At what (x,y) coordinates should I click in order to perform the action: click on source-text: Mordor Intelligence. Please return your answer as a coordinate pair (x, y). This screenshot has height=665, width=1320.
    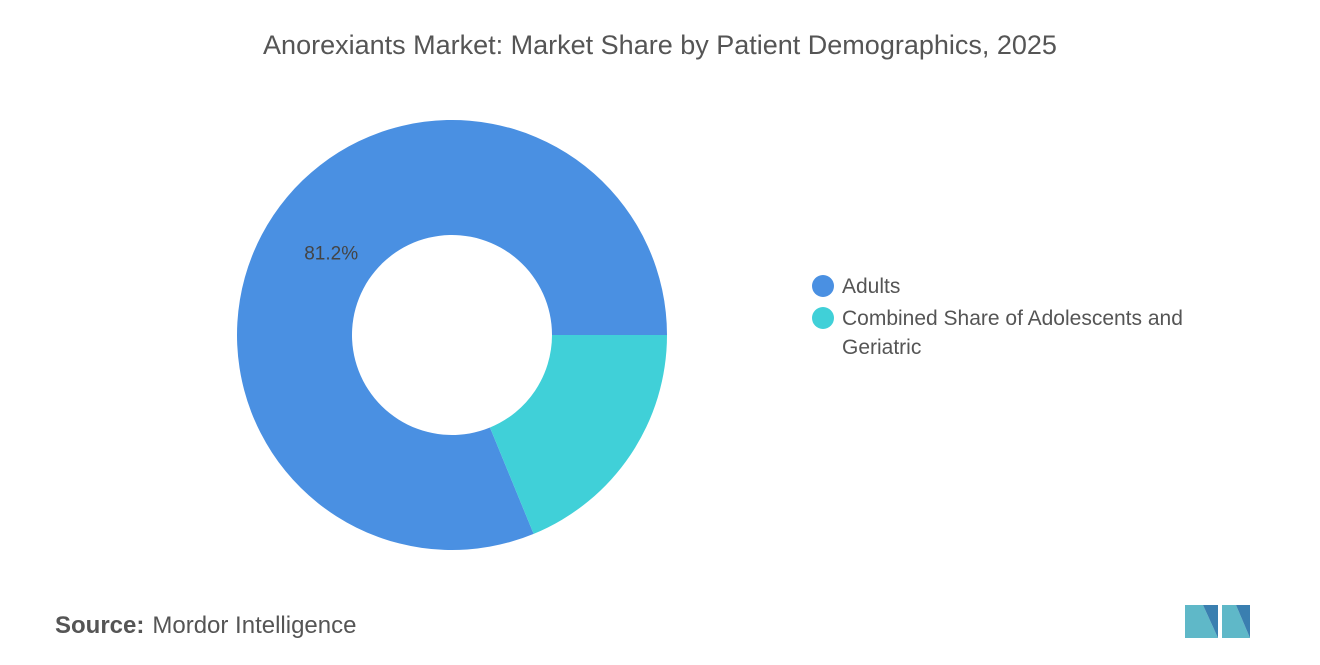
    Looking at the image, I should click on (254, 625).